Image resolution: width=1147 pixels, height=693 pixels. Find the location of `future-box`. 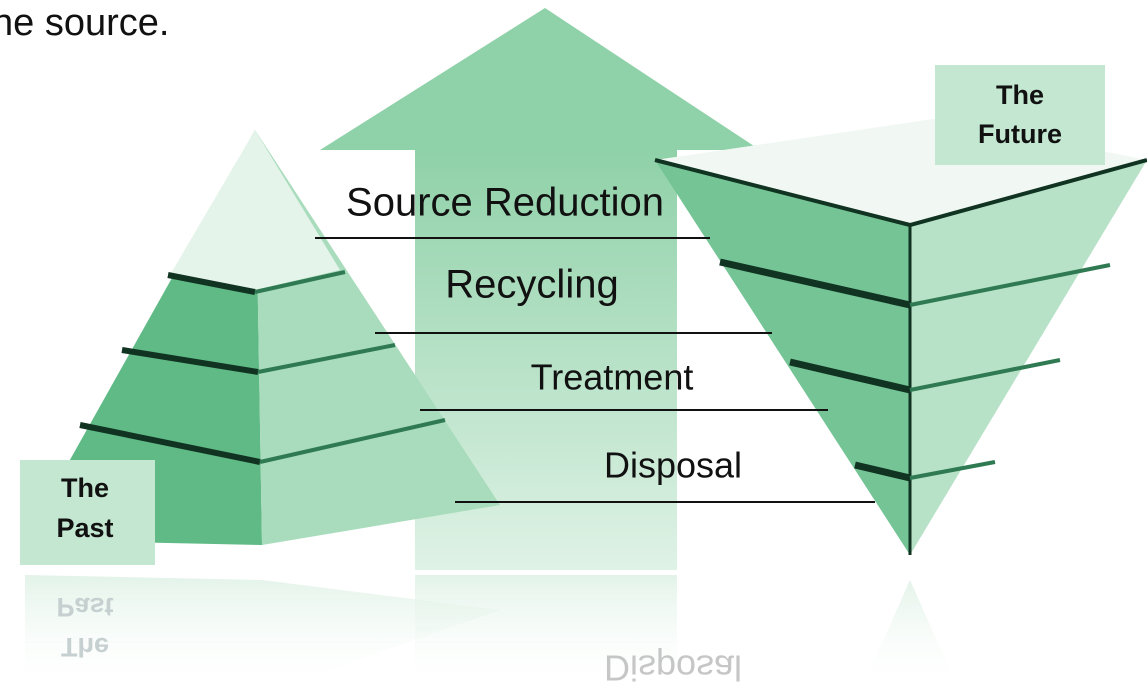

future-box is located at coordinates (1020, 115).